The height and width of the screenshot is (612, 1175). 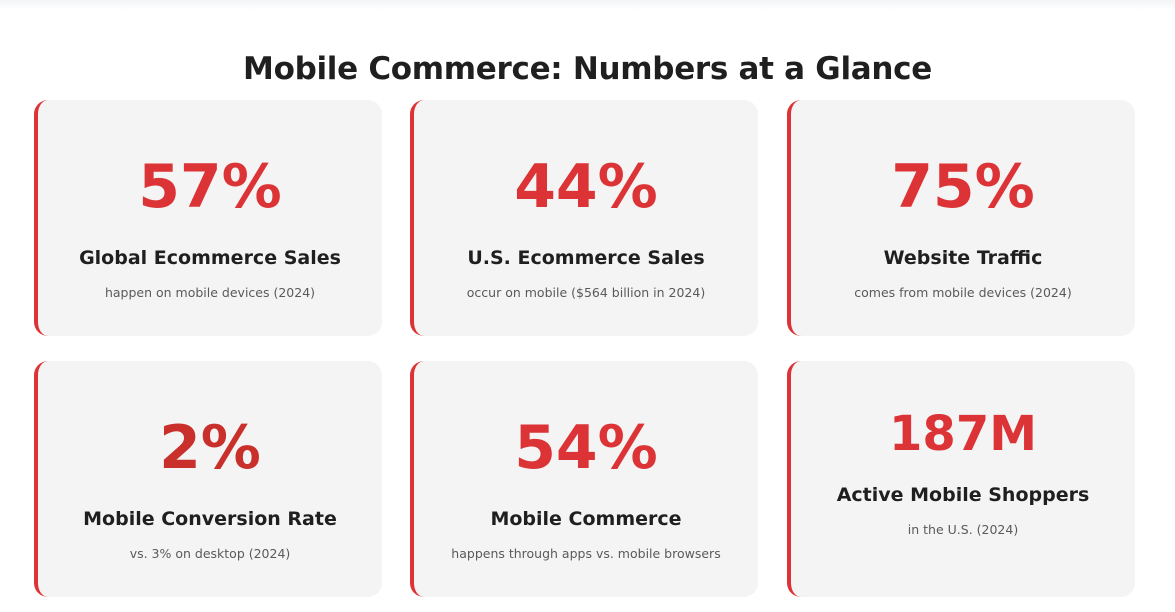 What do you see at coordinates (963, 529) in the screenshot?
I see `stat-description: in the U.S. (2024)` at bounding box center [963, 529].